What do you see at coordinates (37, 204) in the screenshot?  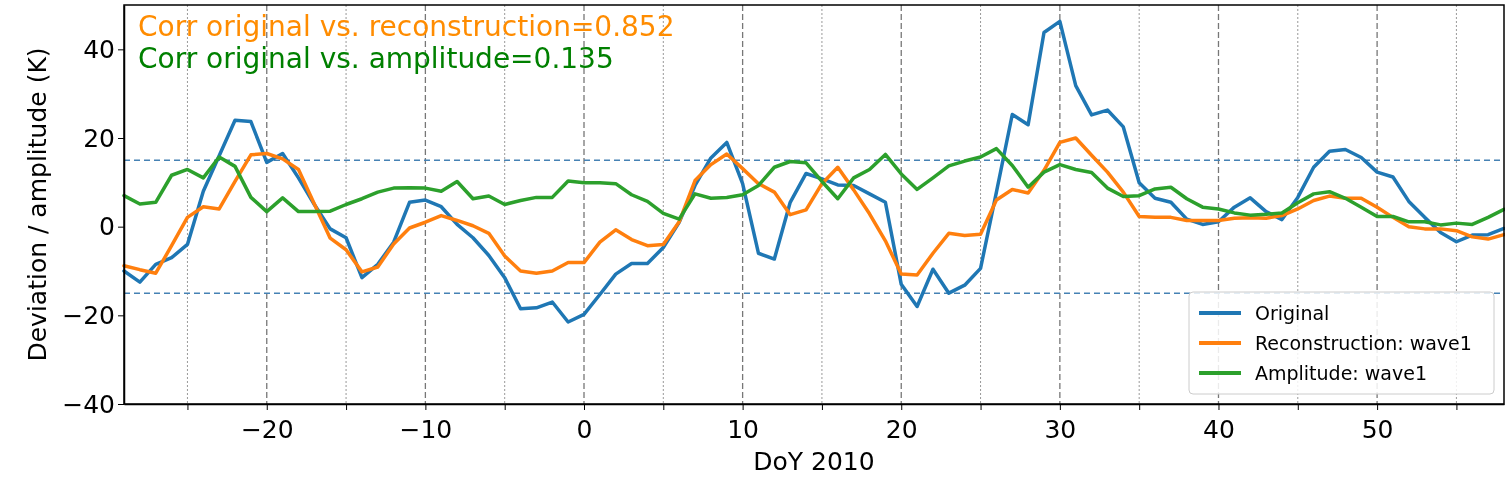 I see `y-axis-title: Deviation / amplitude (K)` at bounding box center [37, 204].